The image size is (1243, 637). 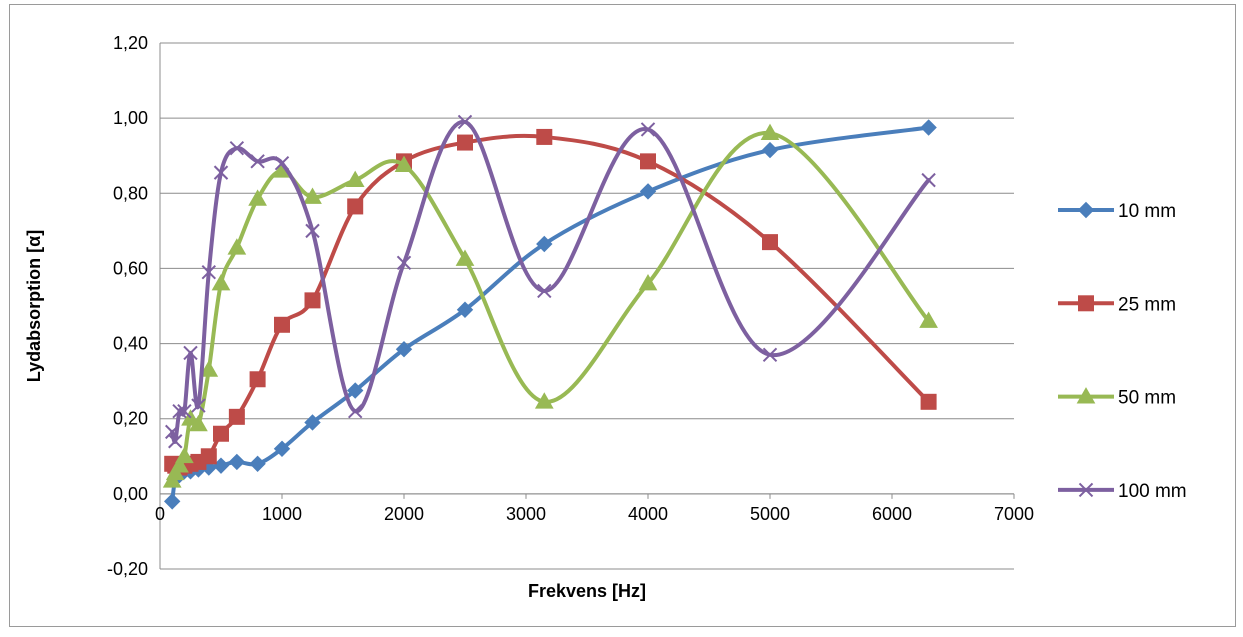 I want to click on x-tick-label: 5000, so click(x=770, y=514).